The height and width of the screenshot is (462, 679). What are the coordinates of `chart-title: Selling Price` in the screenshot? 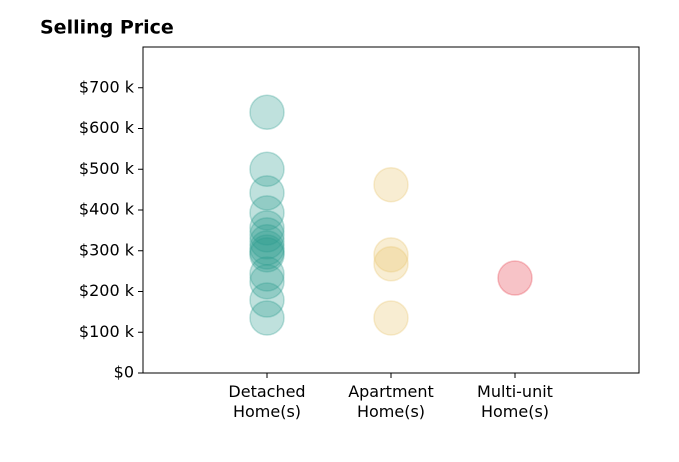 It's located at (107, 28).